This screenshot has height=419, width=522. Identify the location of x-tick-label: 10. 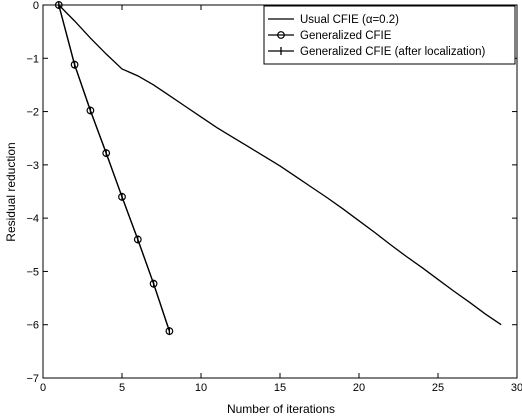
(201, 388).